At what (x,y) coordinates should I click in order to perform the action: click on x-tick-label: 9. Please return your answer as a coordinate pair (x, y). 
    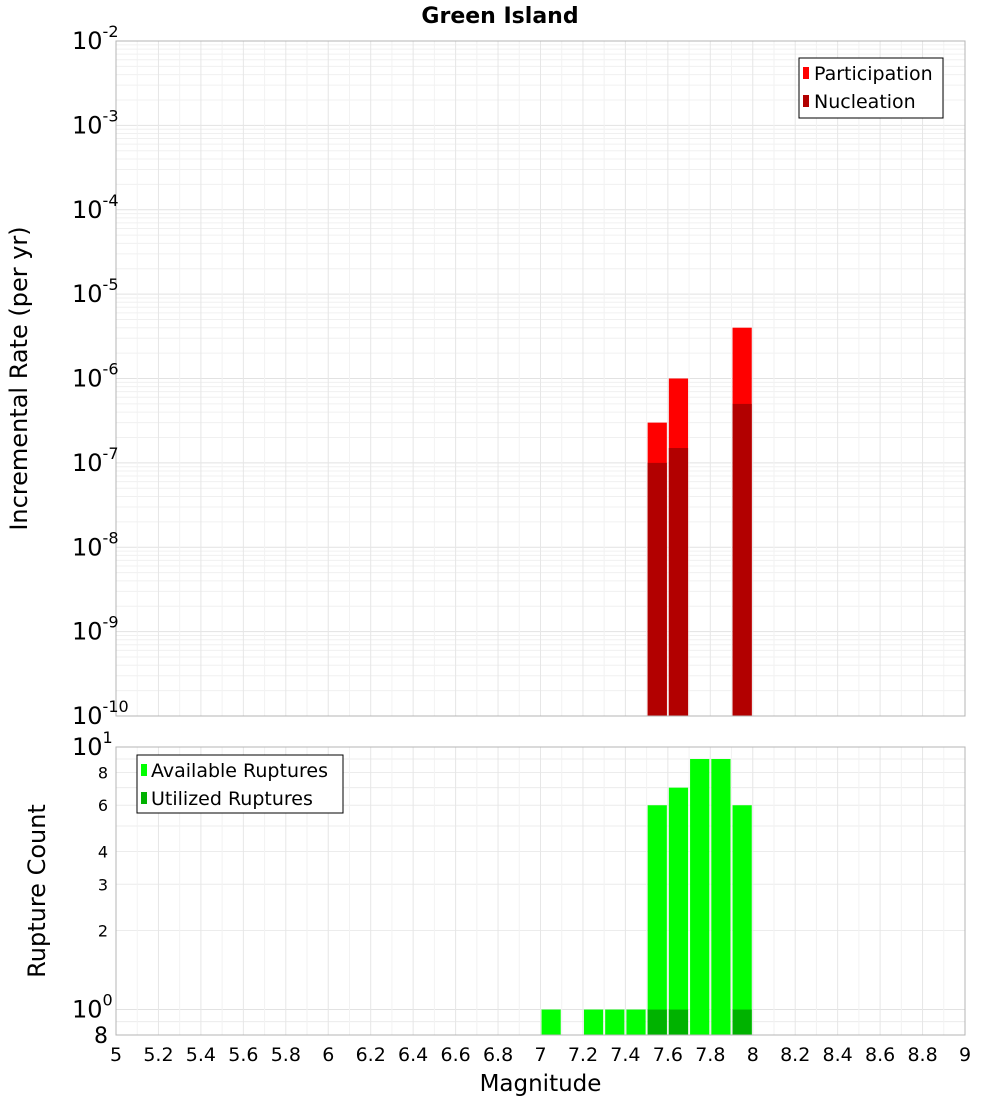
    Looking at the image, I should click on (965, 1055).